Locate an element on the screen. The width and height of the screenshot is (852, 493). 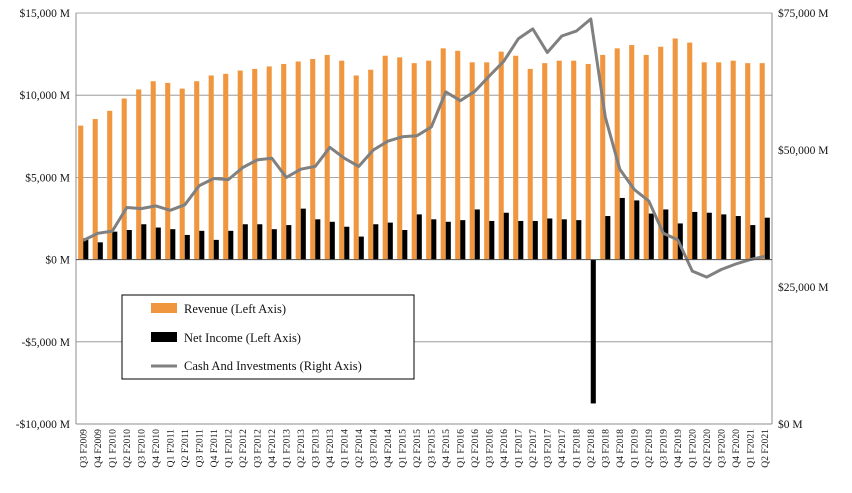
x-tick-label: Q2 F2019 is located at coordinates (649, 448).